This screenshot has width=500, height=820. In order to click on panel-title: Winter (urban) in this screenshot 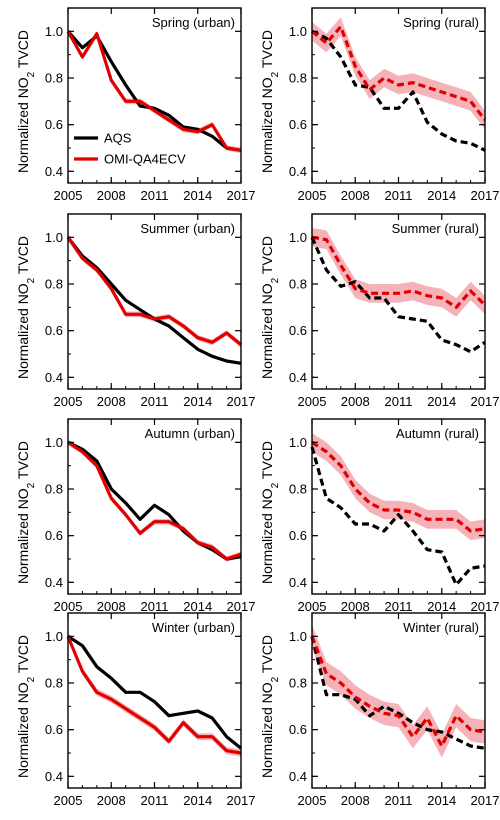, I will do `click(193, 627)`.